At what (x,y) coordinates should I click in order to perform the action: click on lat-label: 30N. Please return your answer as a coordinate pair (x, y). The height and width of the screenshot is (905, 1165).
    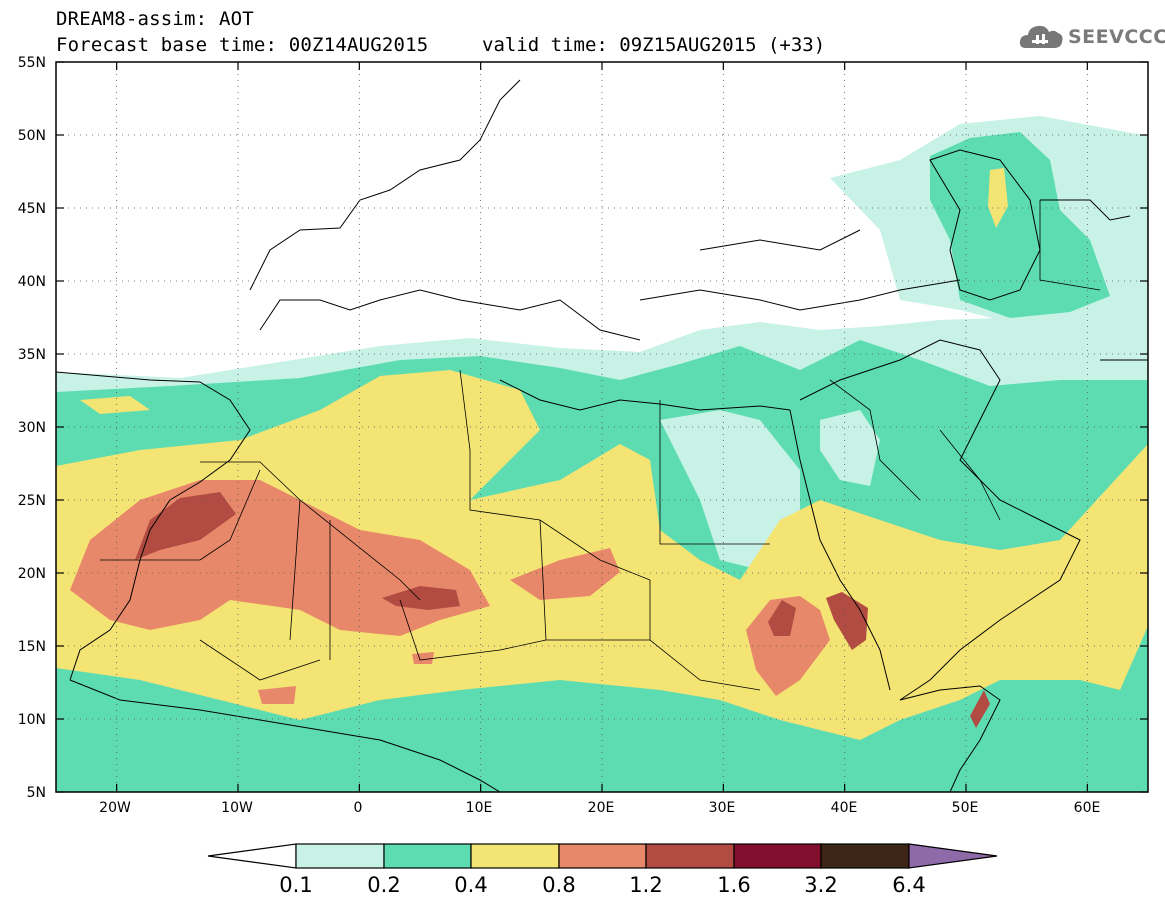
    Looking at the image, I should click on (32, 428).